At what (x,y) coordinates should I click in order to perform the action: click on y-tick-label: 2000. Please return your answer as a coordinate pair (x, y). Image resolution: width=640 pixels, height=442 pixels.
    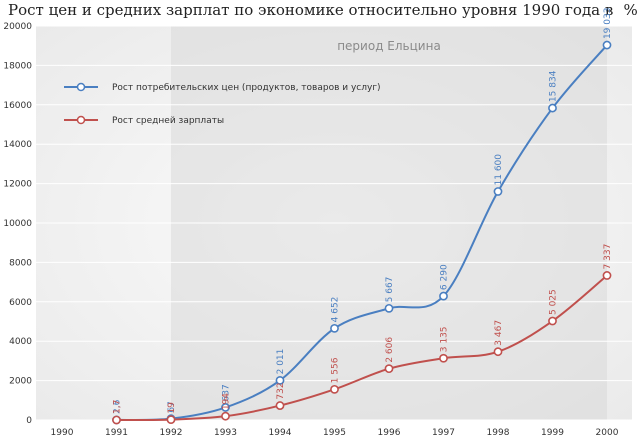
    Looking at the image, I should click on (20, 382).